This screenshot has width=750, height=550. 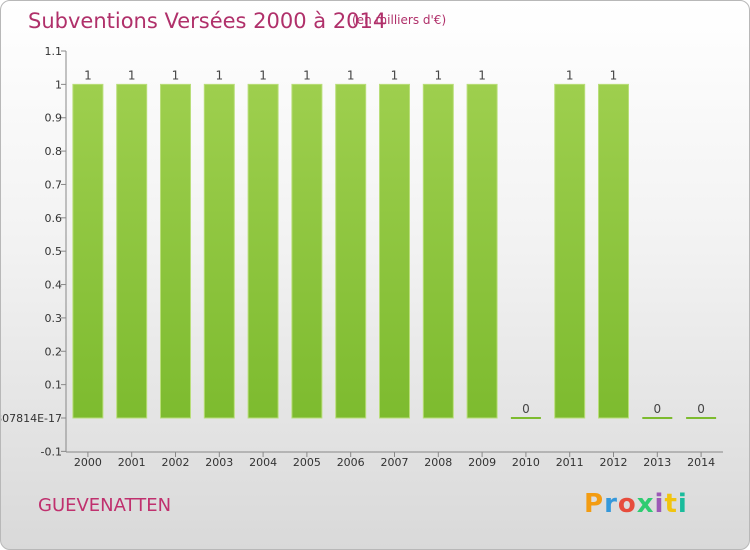 What do you see at coordinates (614, 462) in the screenshot?
I see `x-tick-label: 2012` at bounding box center [614, 462].